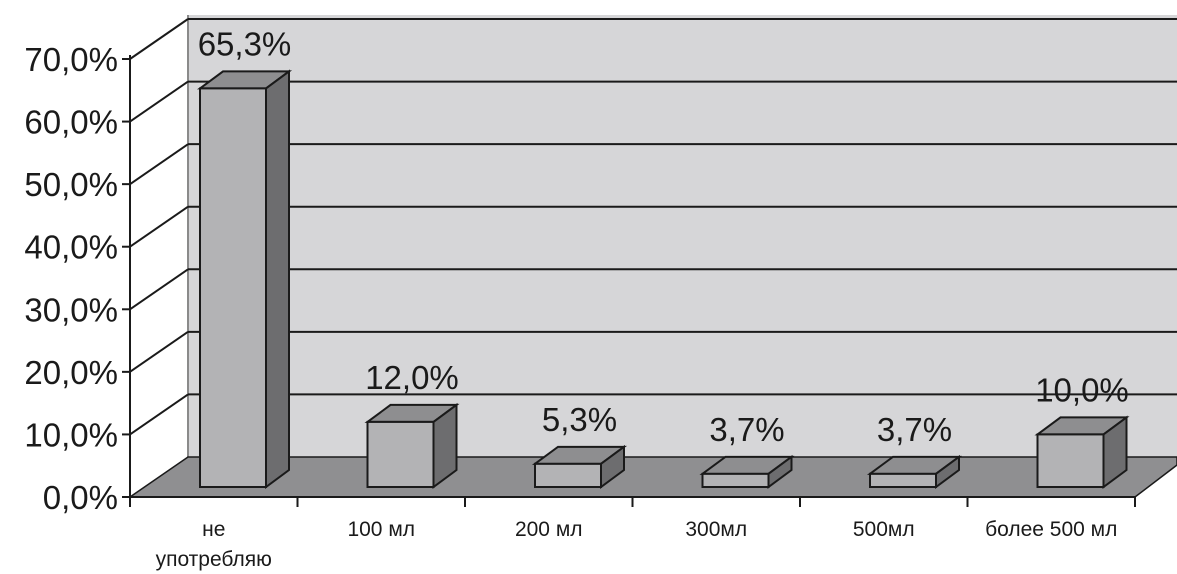 The width and height of the screenshot is (1177, 574). Describe the element at coordinates (214, 559) in the screenshot. I see `category-label: употребляю` at that location.